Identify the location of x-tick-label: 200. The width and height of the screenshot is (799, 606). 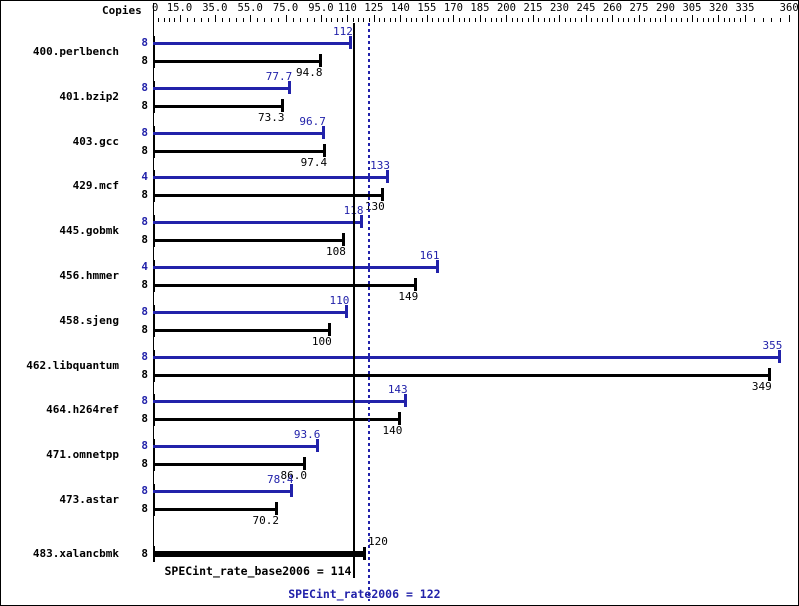
(506, 8).